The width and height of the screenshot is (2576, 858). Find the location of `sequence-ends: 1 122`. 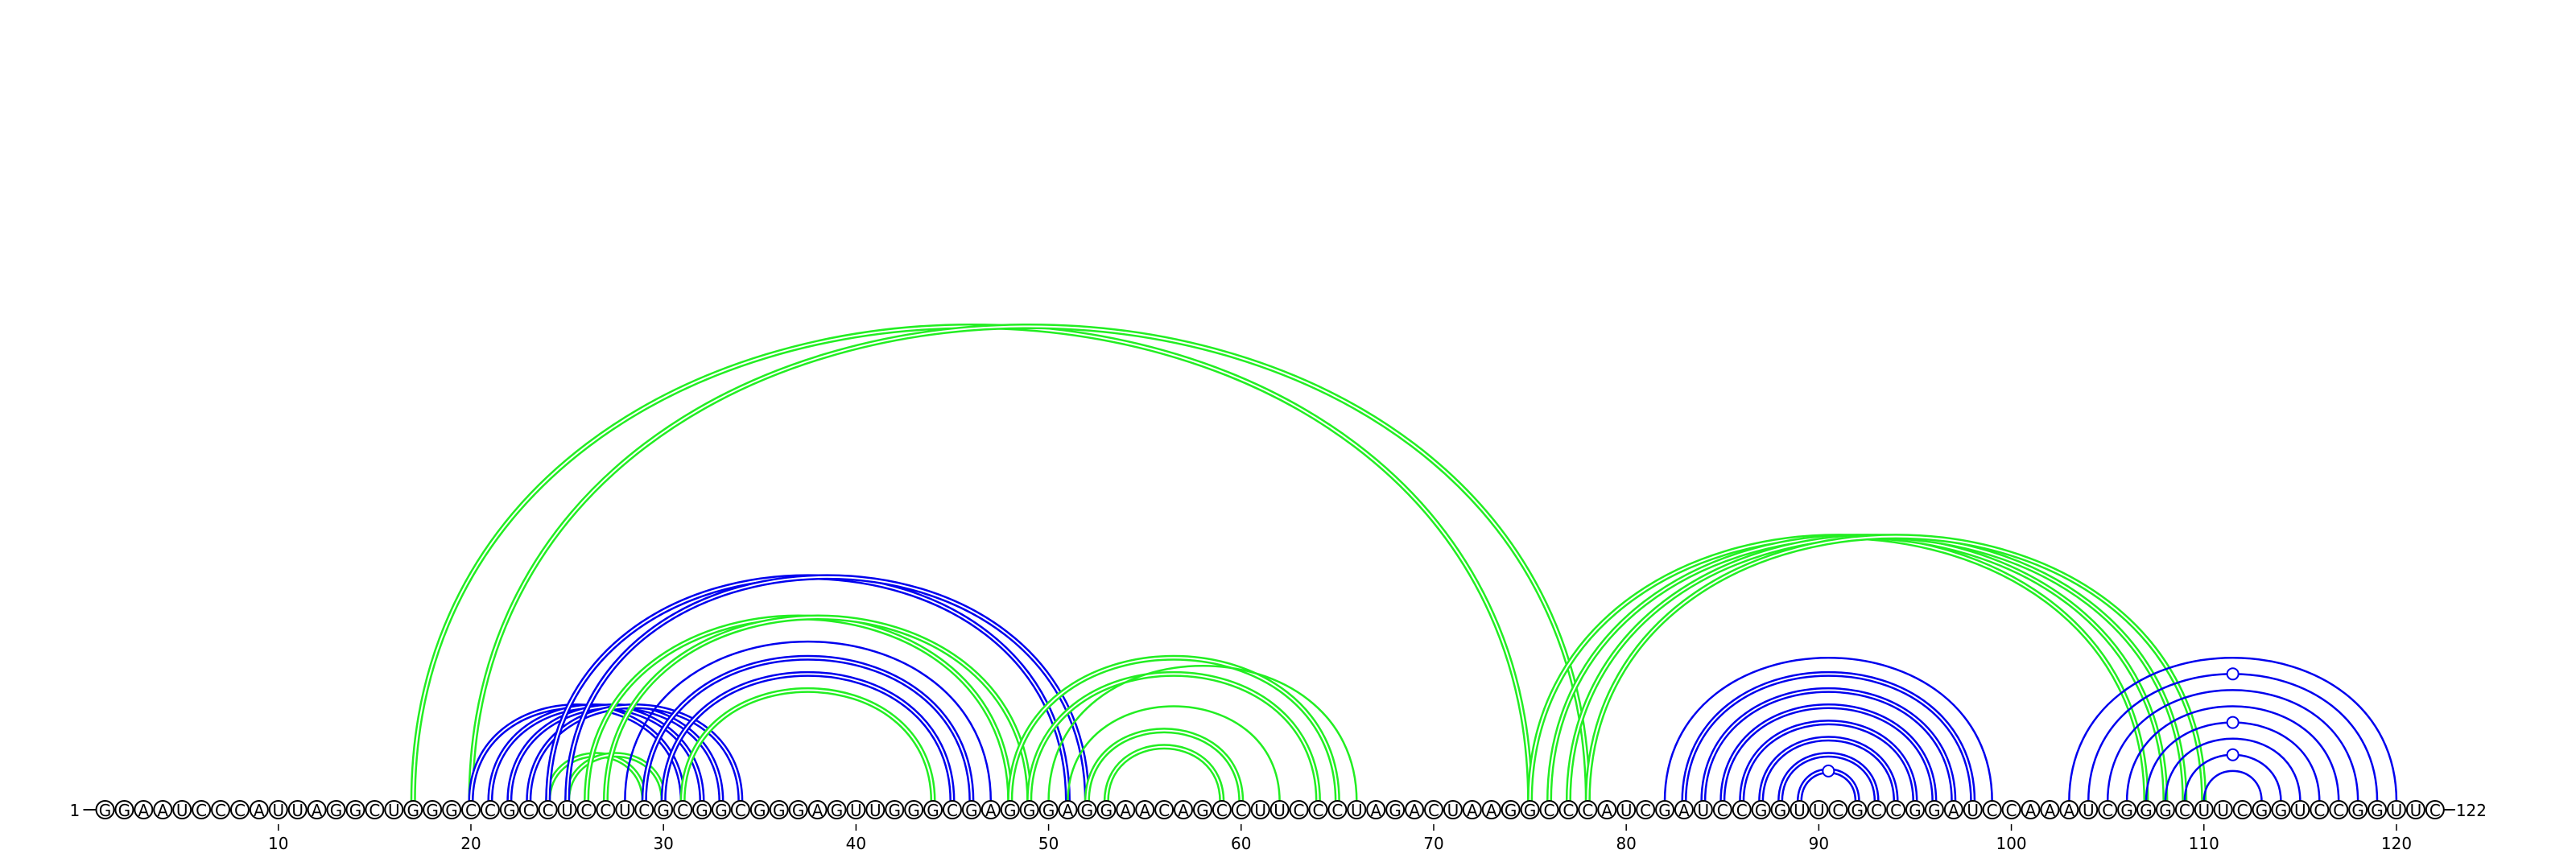

sequence-ends: 1 122 is located at coordinates (1278, 811).